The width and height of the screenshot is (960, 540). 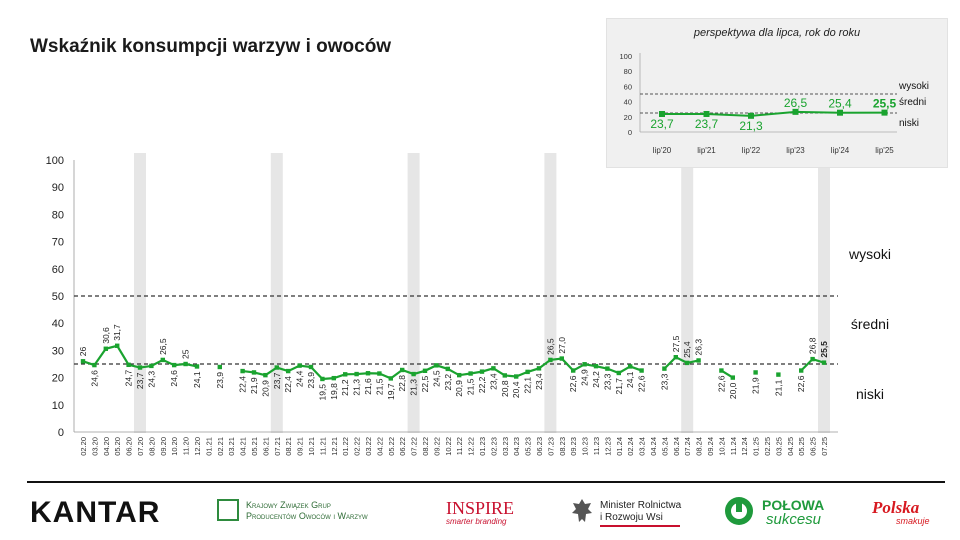 What do you see at coordinates (345, 446) in the screenshot?
I see `x-tick-label: 01.22` at bounding box center [345, 446].